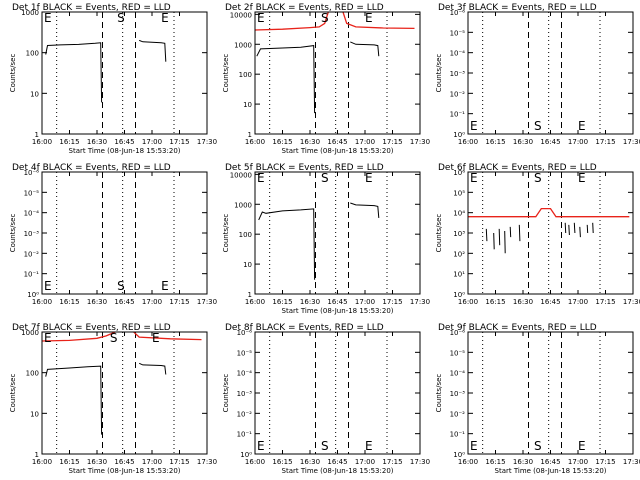  What do you see at coordinates (304, 8) in the screenshot?
I see `panel-title: Det 2f BLACK = Events, RED = LLD` at bounding box center [304, 8].